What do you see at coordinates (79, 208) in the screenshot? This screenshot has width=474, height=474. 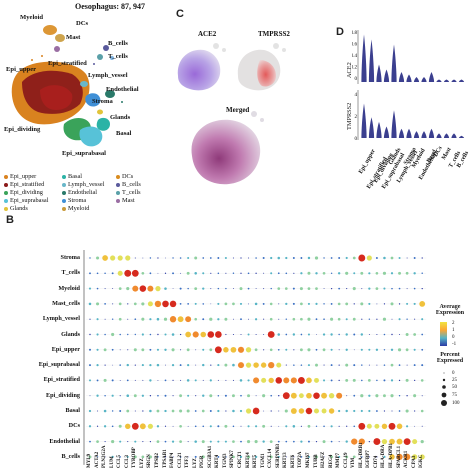 I see `legend-label: Myeloid` at bounding box center [79, 208].